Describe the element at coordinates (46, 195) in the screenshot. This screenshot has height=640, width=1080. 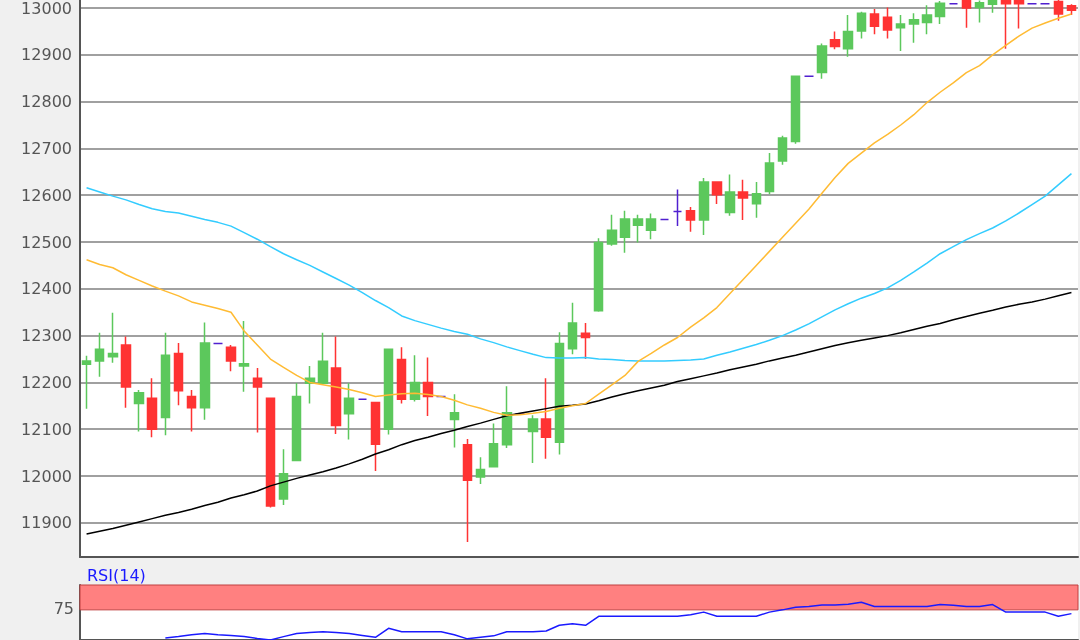
I see `y-tick-label: 12600` at that location.